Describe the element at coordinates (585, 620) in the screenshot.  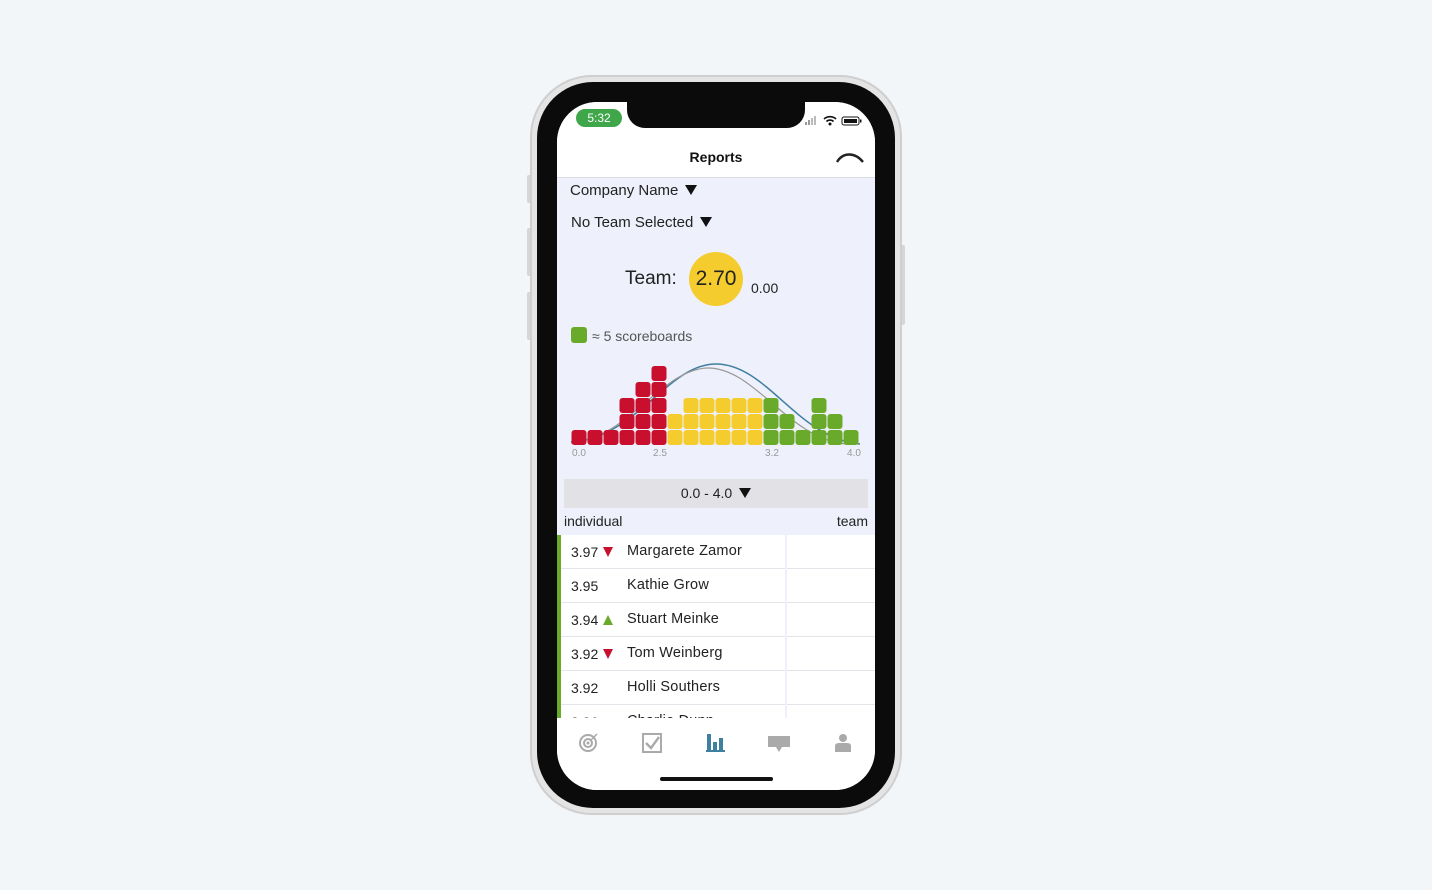
I see `score: 3.94` at that location.